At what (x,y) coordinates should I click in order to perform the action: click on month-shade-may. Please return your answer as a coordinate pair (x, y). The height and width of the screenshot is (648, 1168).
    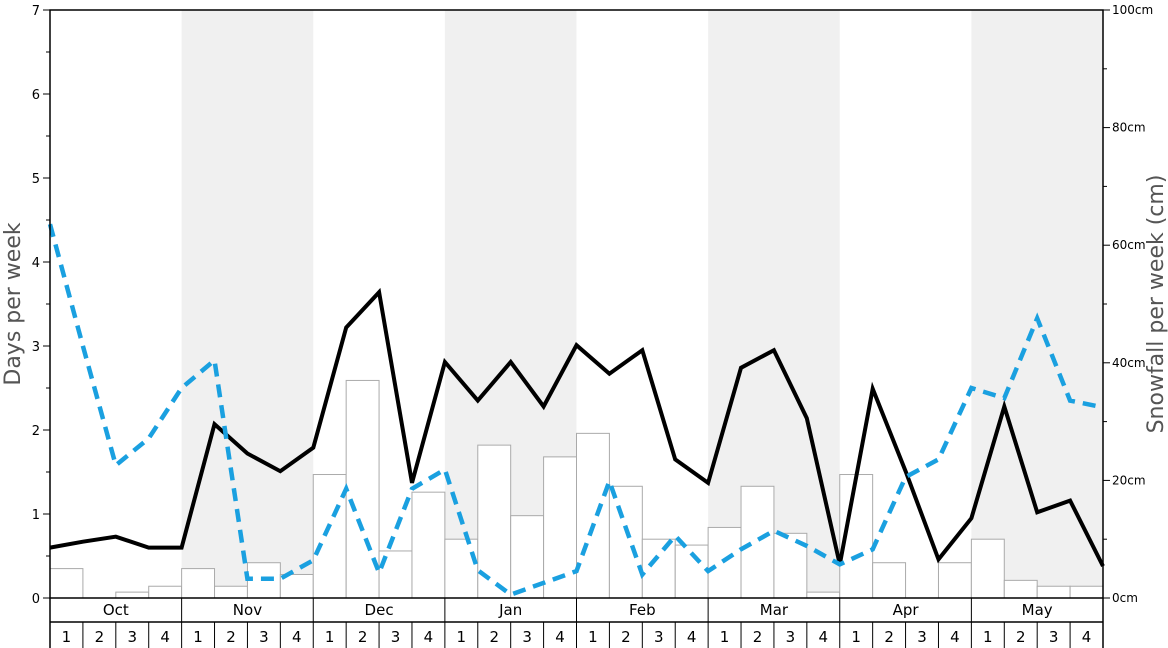
    Looking at the image, I should click on (1037, 304).